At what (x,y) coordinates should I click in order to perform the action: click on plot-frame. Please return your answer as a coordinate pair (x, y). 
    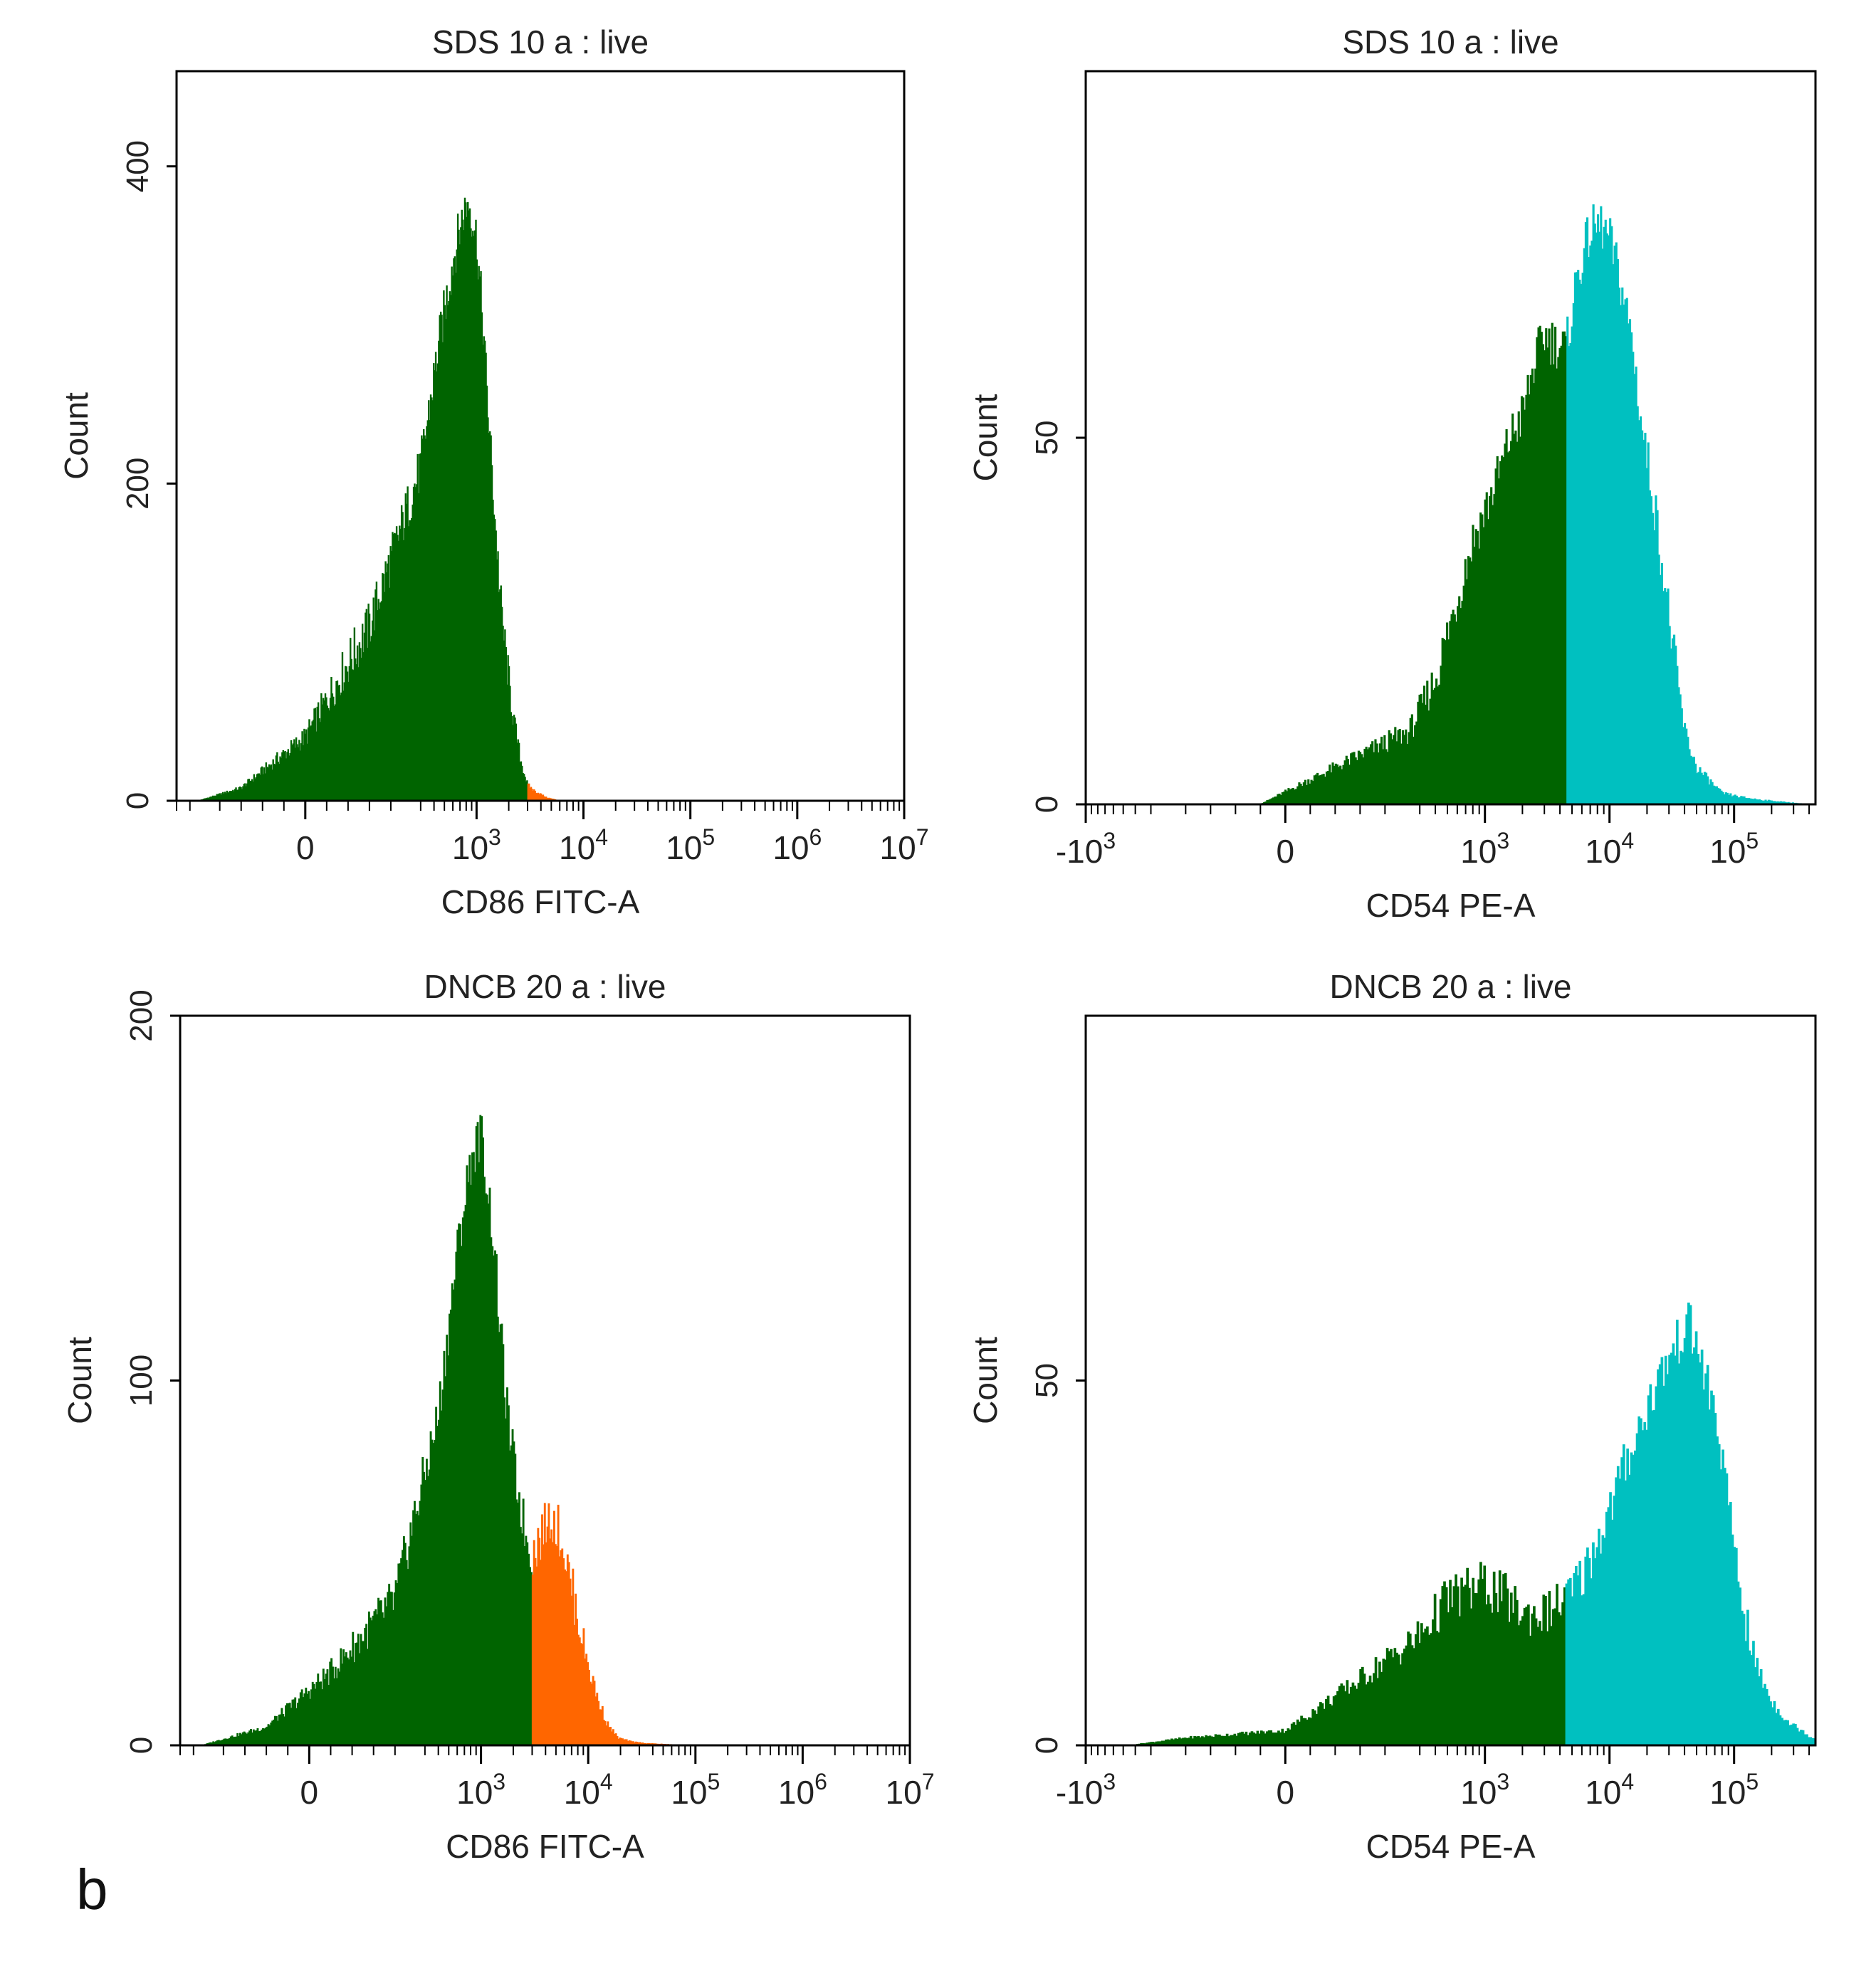
    Looking at the image, I should click on (540, 436).